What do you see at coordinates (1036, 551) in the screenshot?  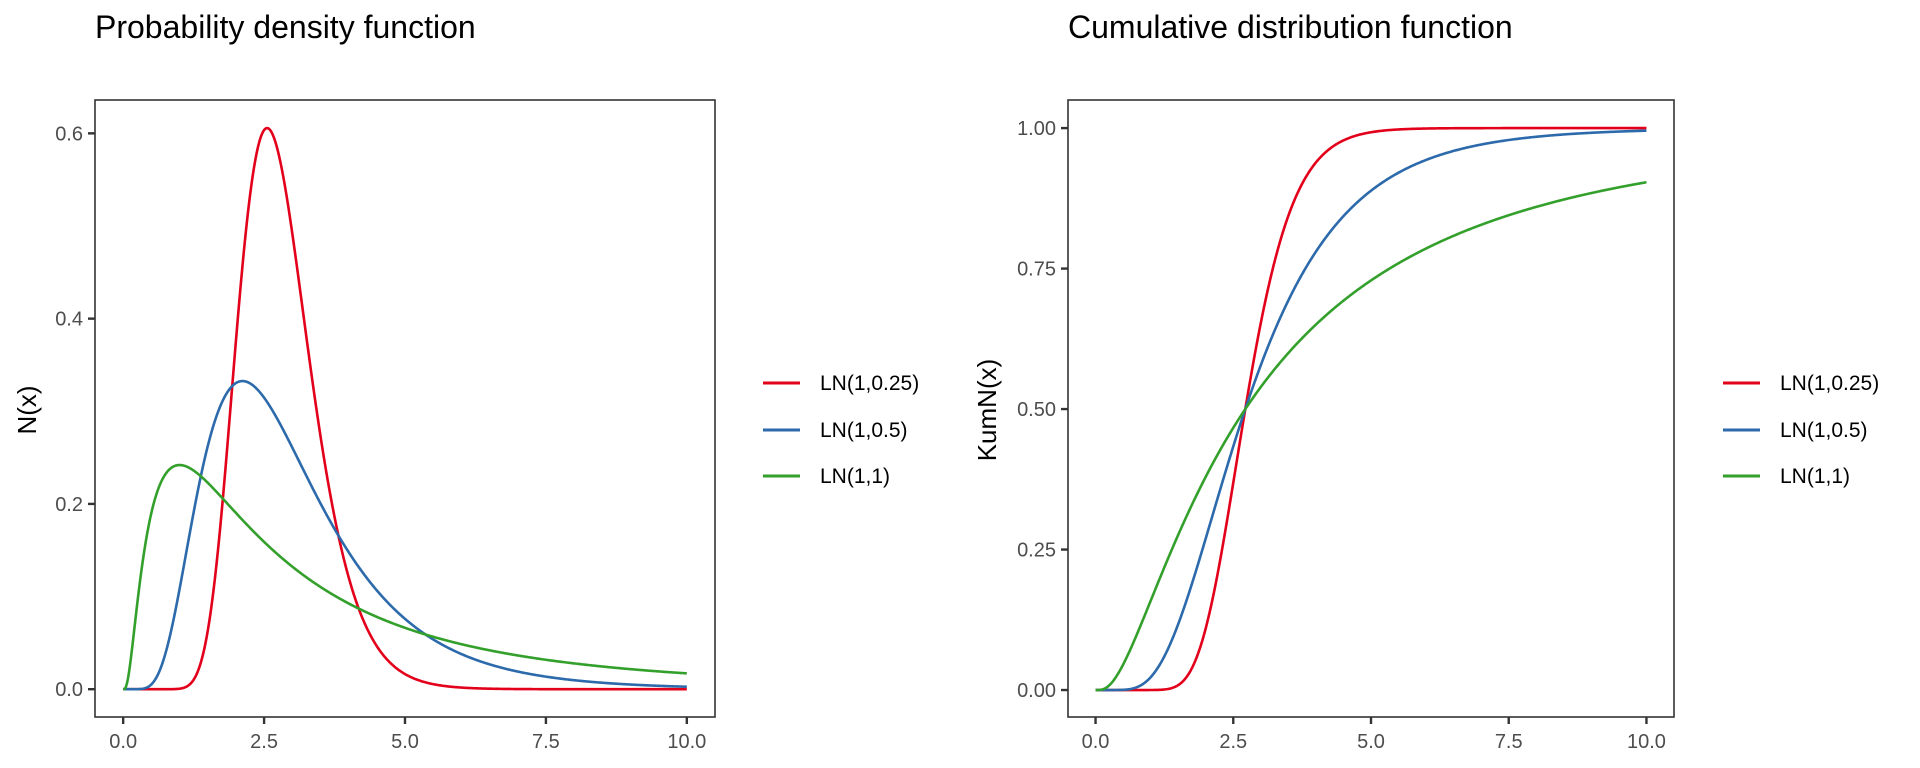 I see `cdf-y-tick-label: 0.25` at bounding box center [1036, 551].